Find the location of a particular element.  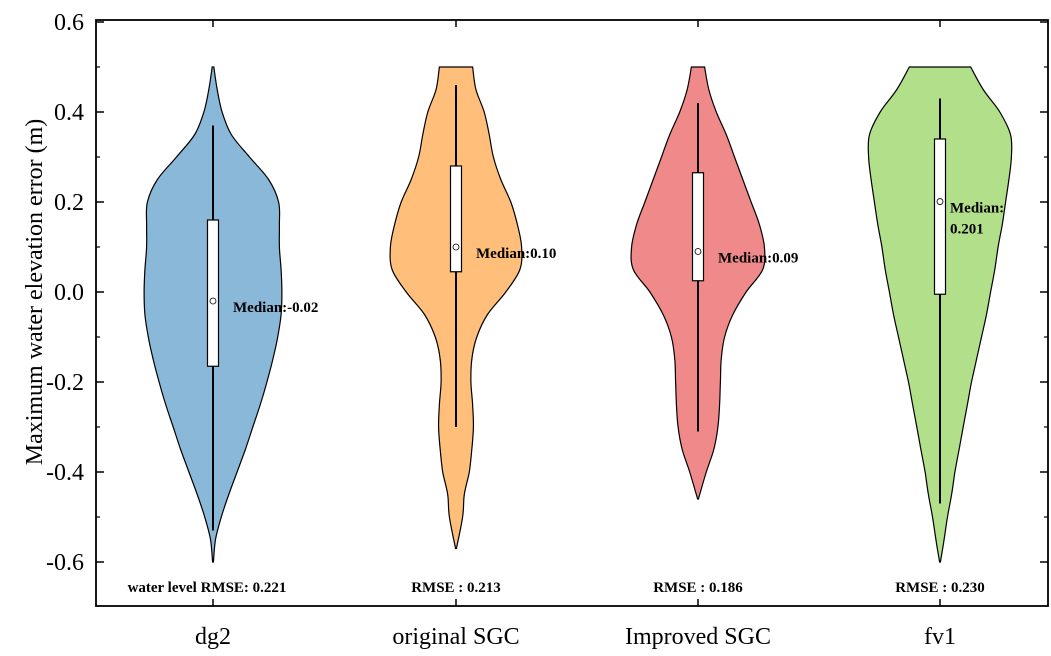

rmse-label-2: RMSE : 0.213 is located at coordinates (456, 588).